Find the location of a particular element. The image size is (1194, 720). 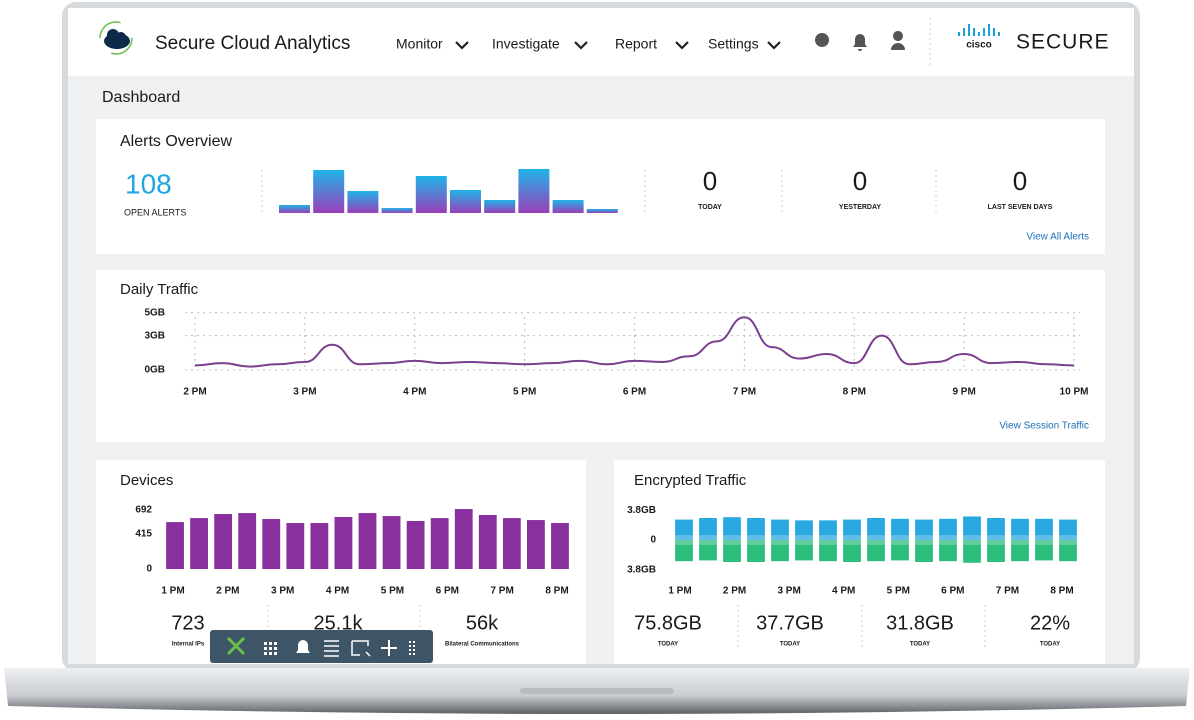

open-alerts-label: OPEN ALERTS is located at coordinates (155, 212).